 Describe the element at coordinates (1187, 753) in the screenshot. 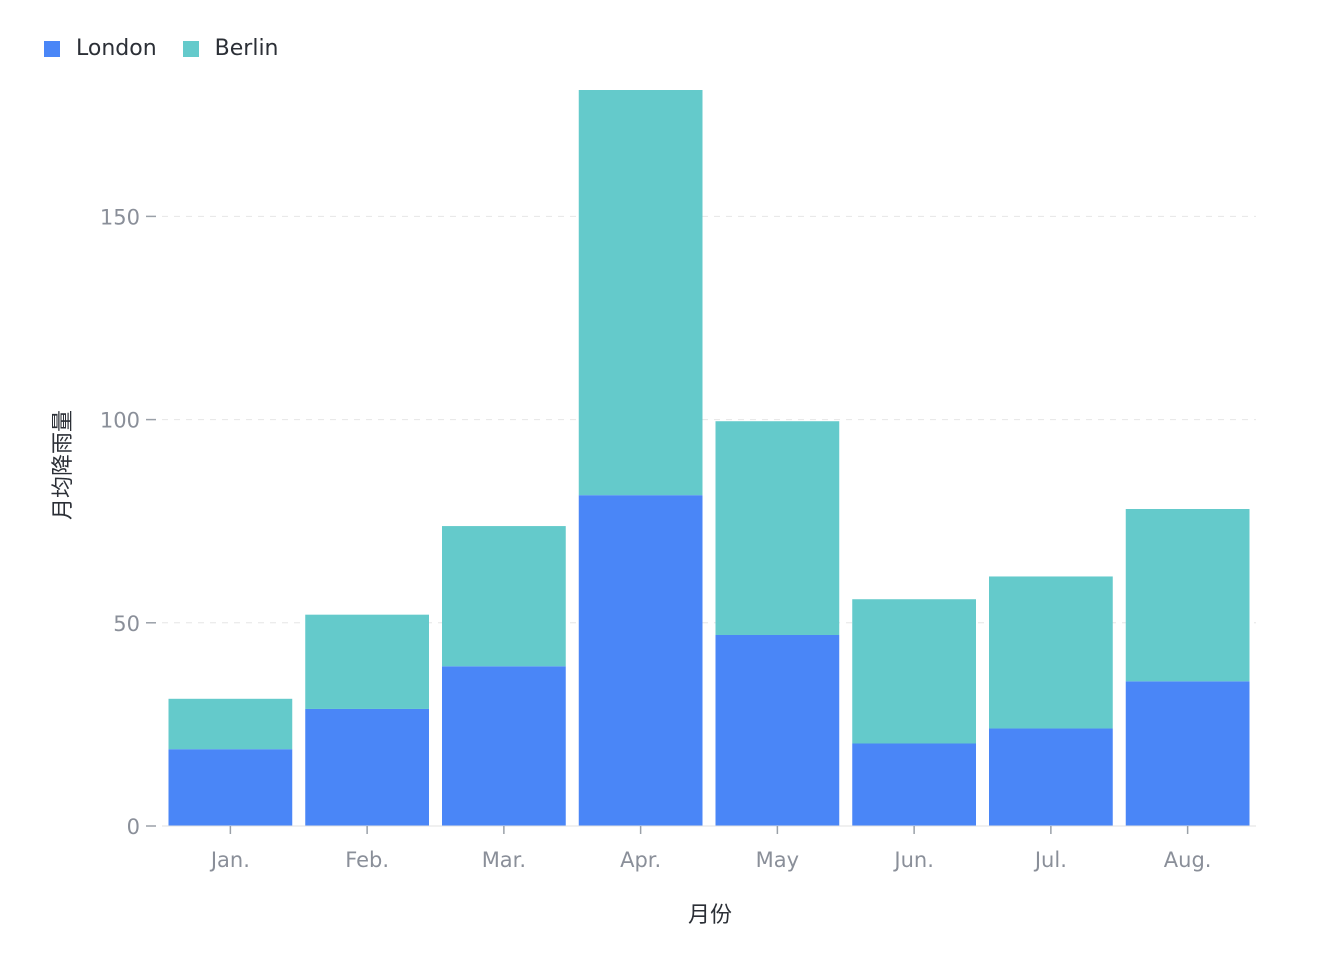

I see `bar-london-aug` at that location.